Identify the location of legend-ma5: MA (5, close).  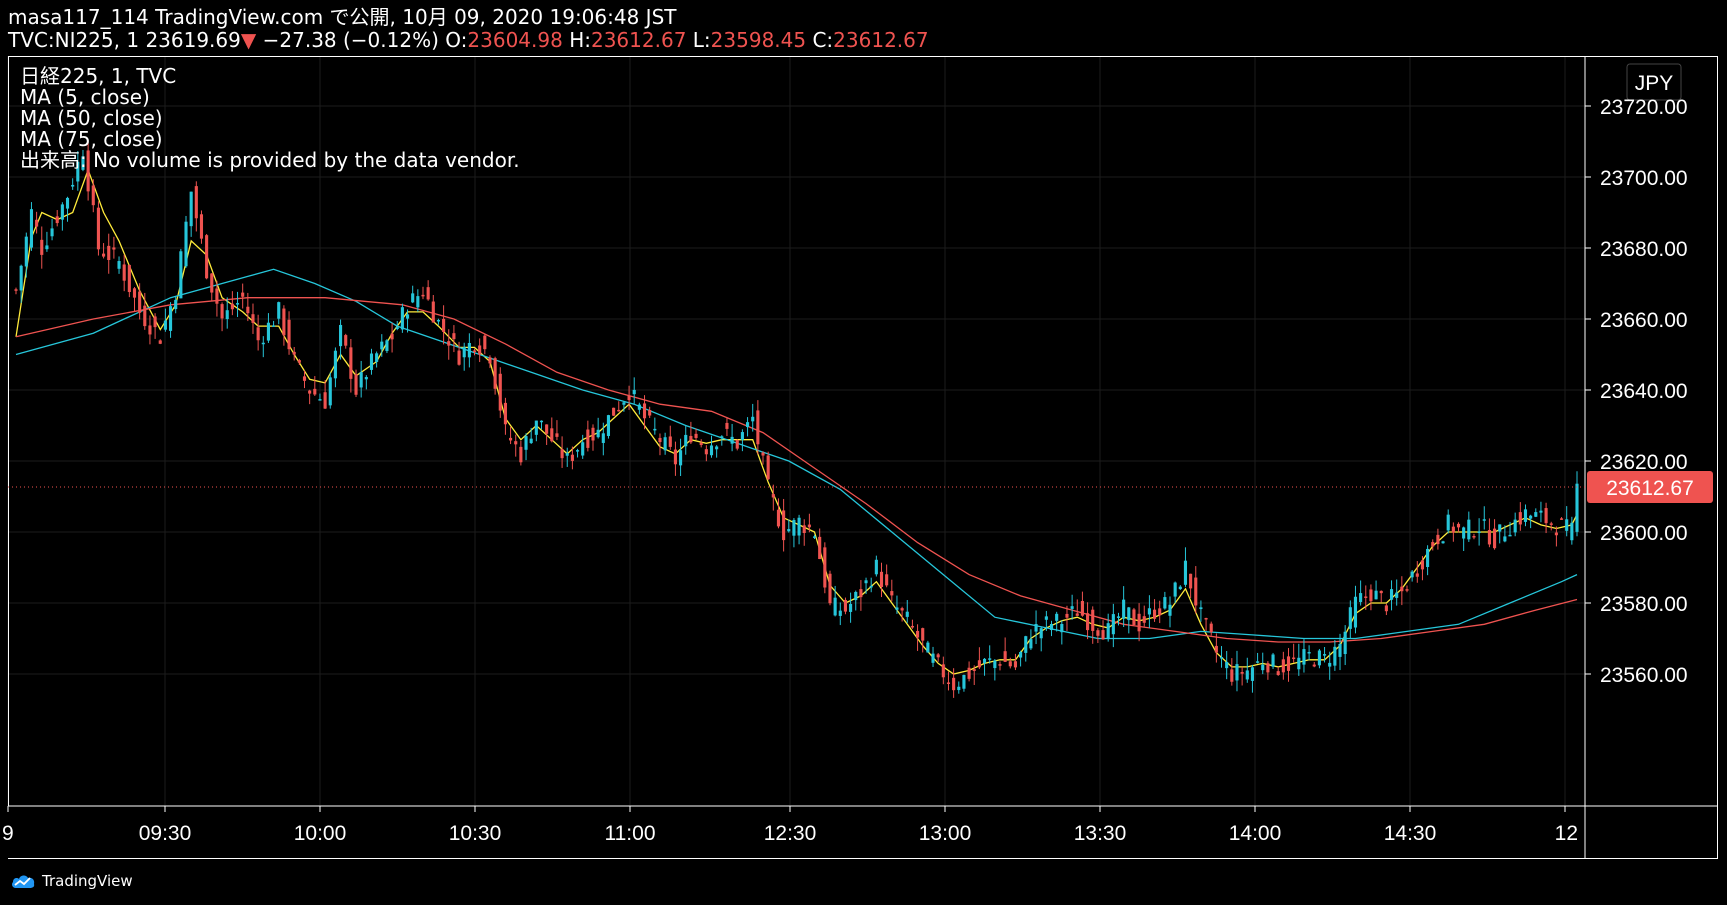
(85, 97).